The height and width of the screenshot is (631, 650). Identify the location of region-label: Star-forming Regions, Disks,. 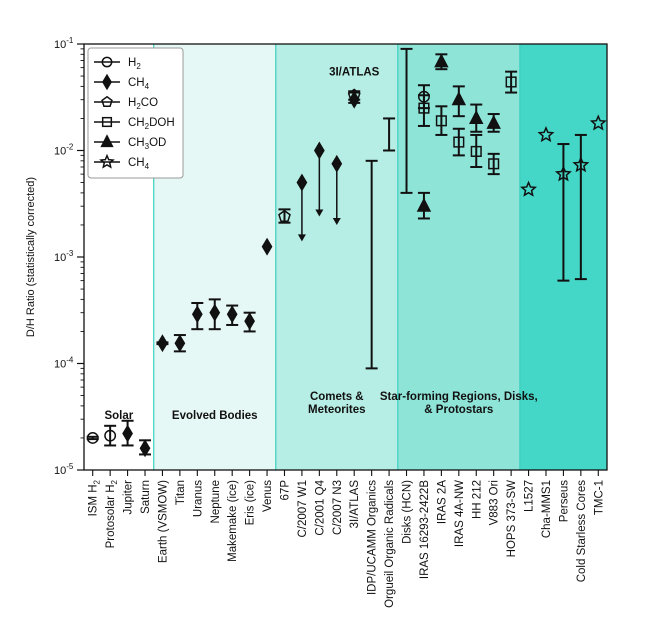
(459, 397).